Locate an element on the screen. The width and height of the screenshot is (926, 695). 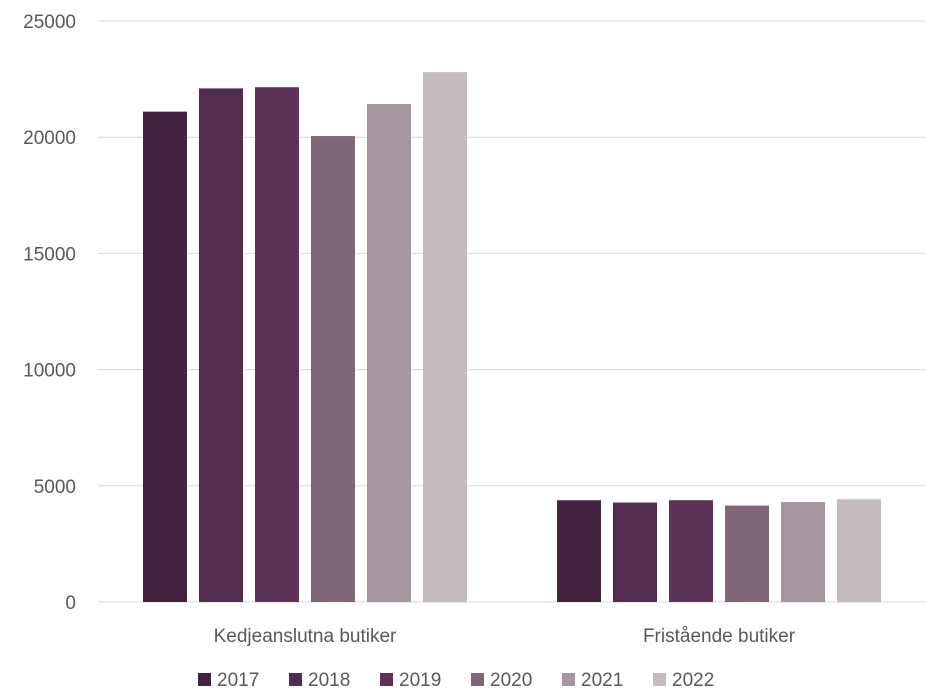
legend-item-2019: 2019 is located at coordinates (410, 680).